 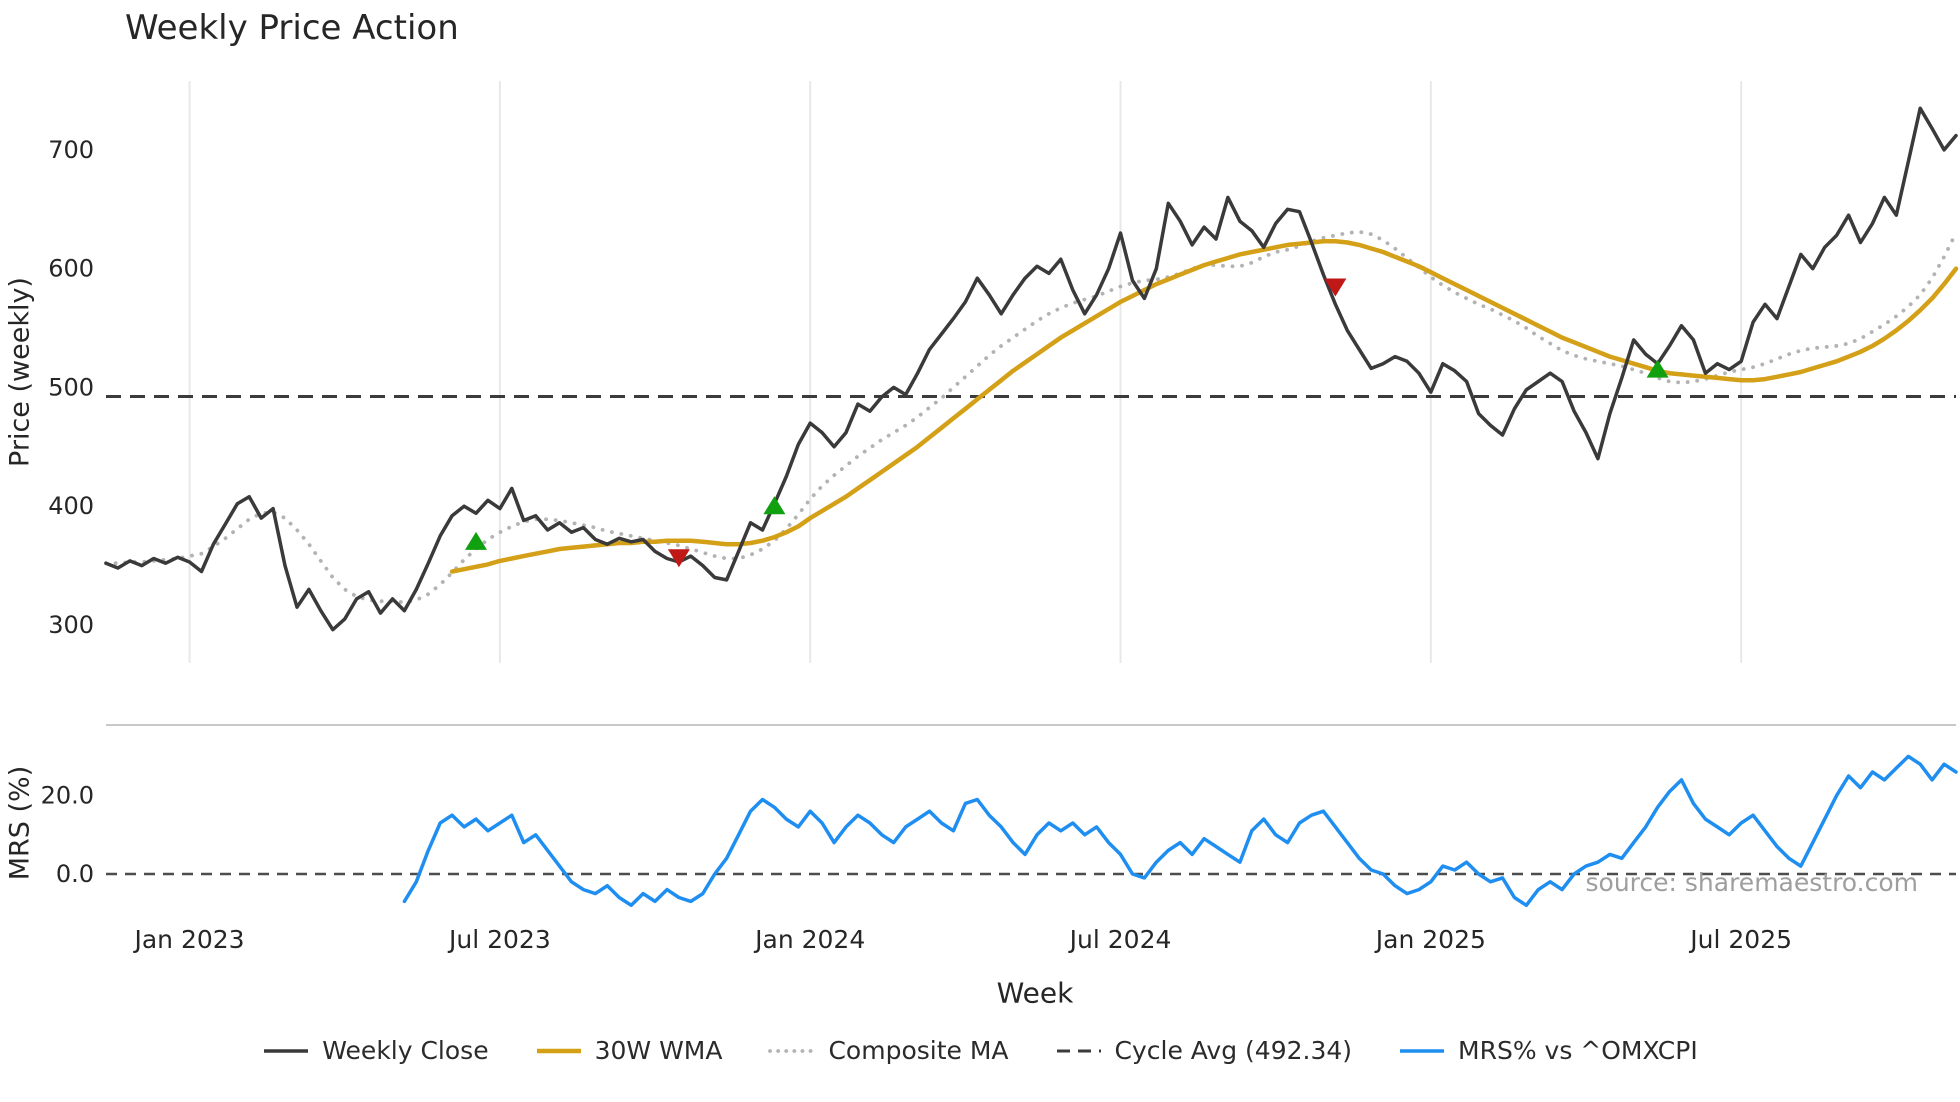 What do you see at coordinates (1740, 939) in the screenshot?
I see `x-tick-label: Jul 2025` at bounding box center [1740, 939].